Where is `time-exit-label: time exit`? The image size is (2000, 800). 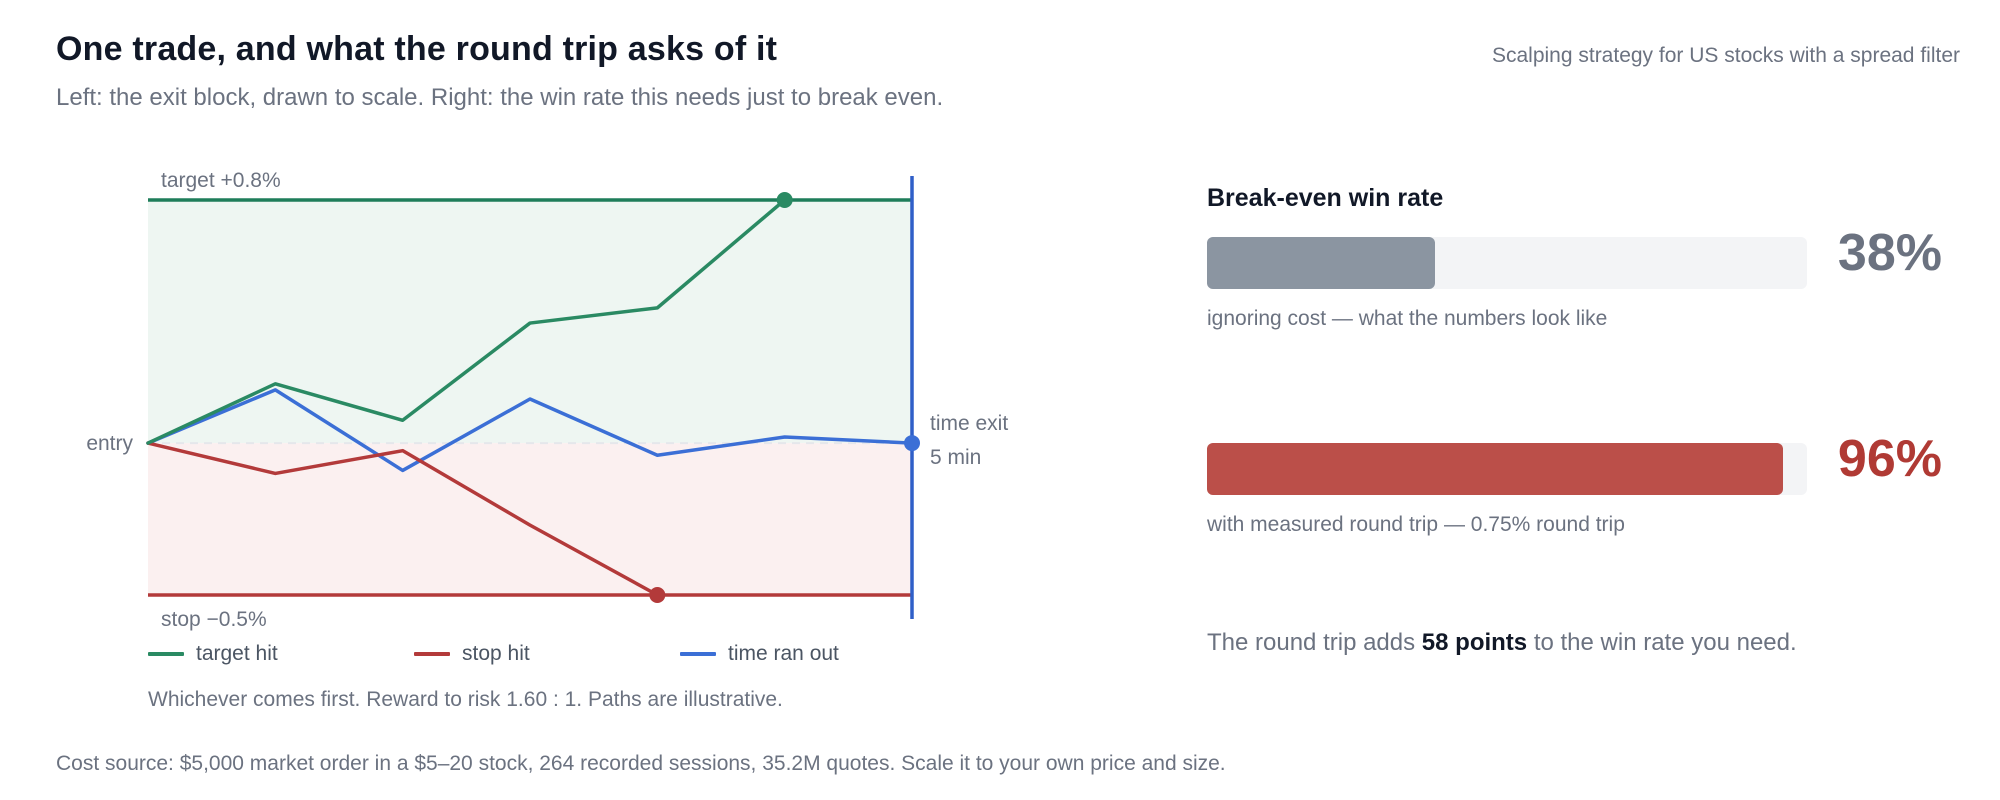
time-exit-label: time exit is located at coordinates (969, 423).